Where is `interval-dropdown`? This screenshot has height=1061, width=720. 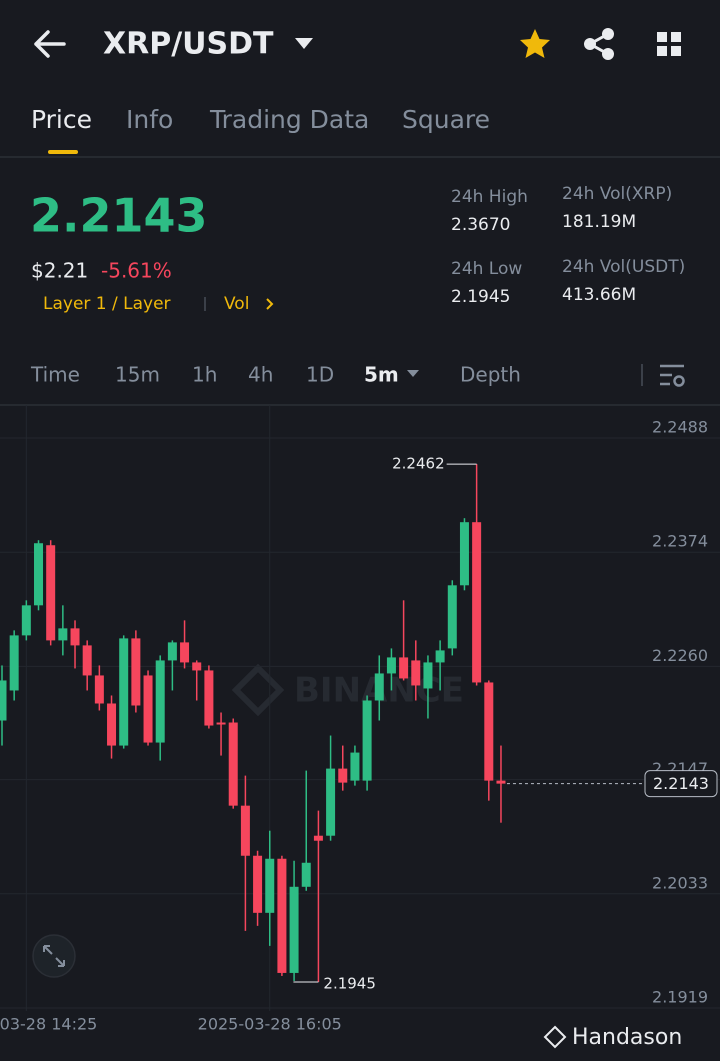 interval-dropdown is located at coordinates (413, 373).